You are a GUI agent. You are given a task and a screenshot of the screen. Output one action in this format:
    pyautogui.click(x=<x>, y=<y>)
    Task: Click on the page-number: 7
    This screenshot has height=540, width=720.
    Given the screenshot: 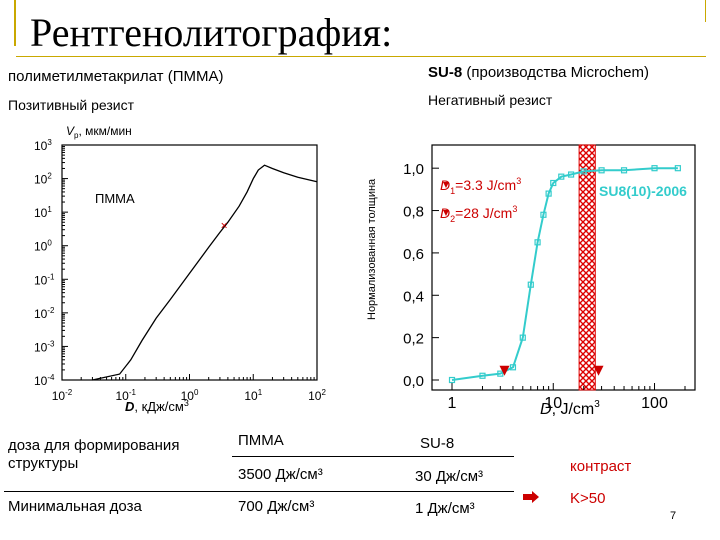 What is the action you would take?
    pyautogui.click(x=673, y=516)
    